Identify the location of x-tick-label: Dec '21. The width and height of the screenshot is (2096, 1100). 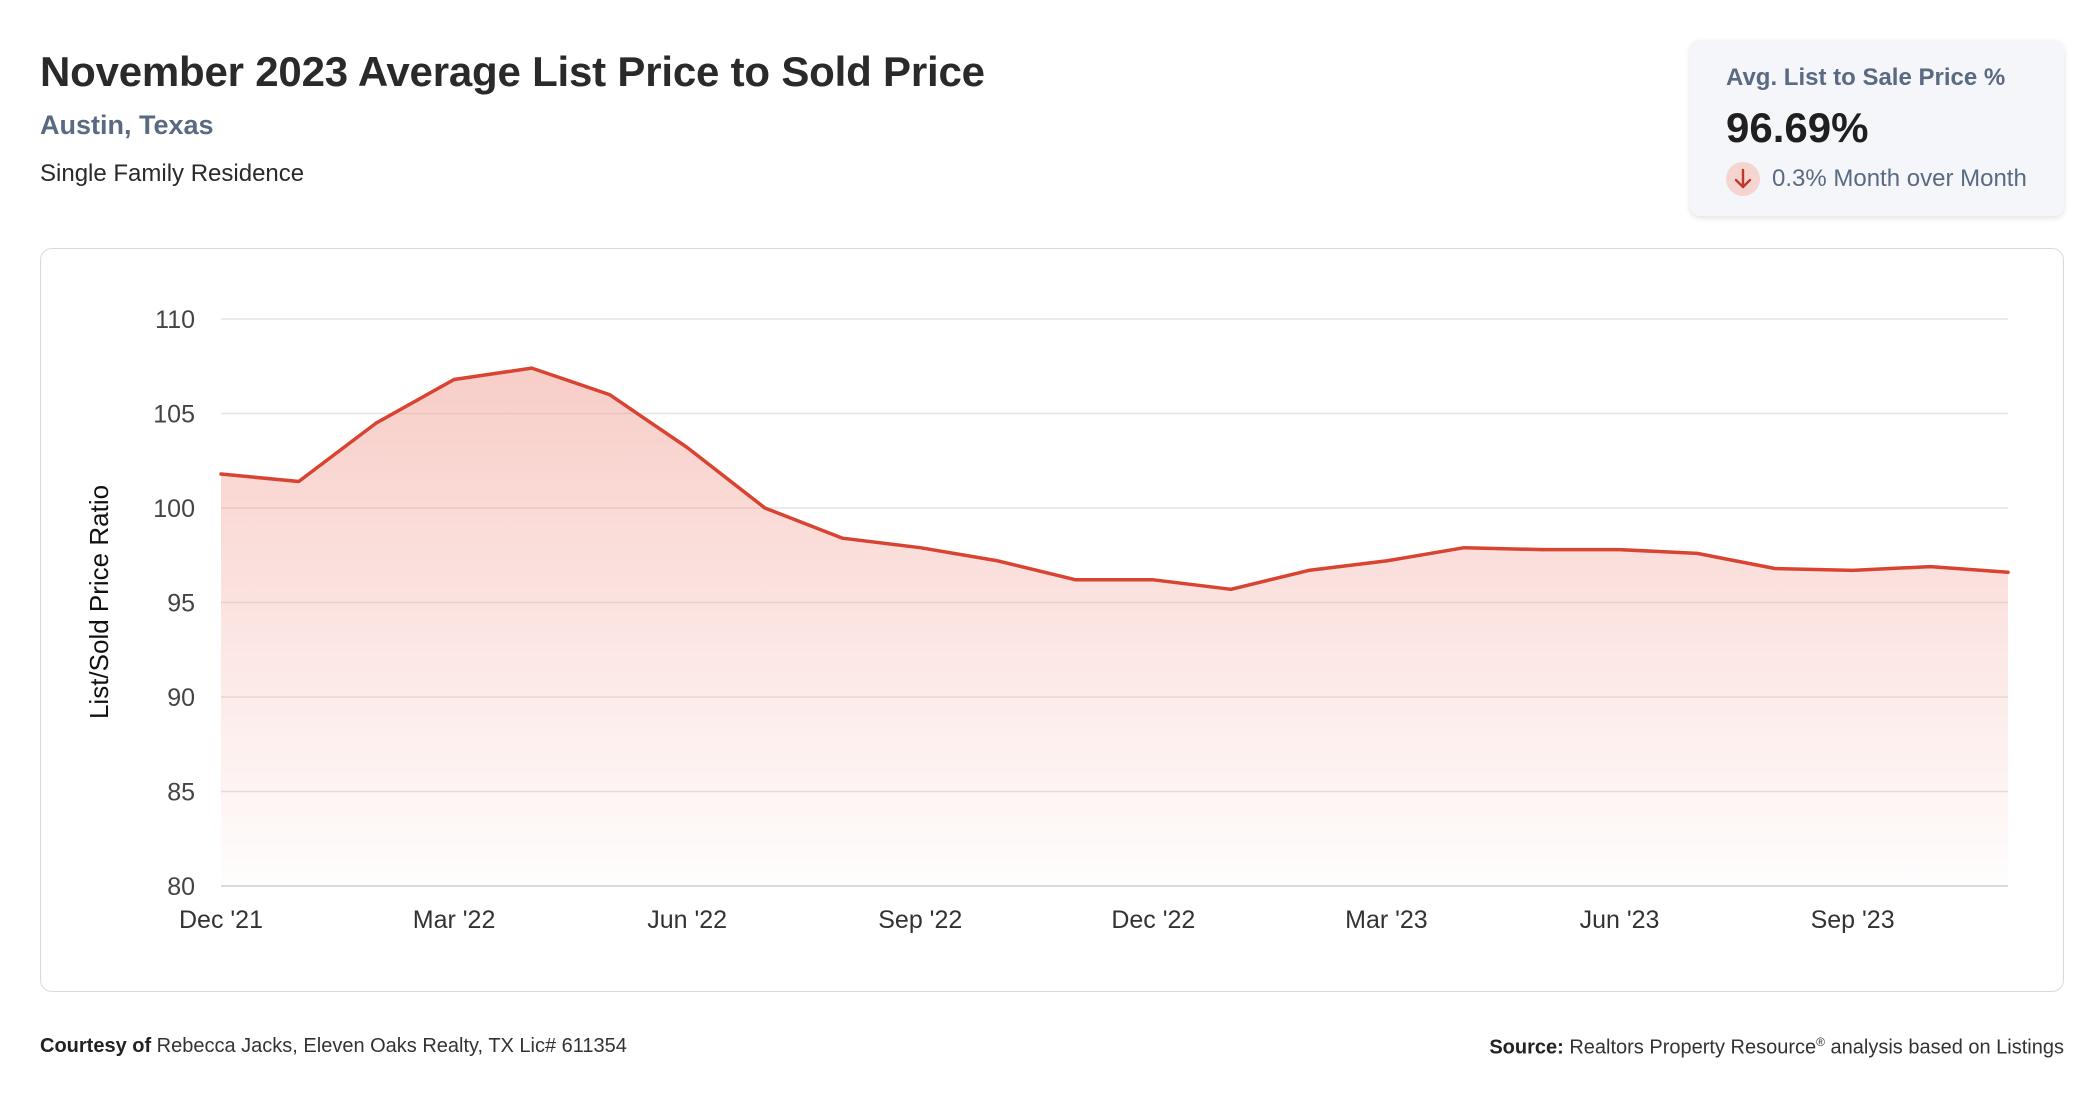
(221, 920).